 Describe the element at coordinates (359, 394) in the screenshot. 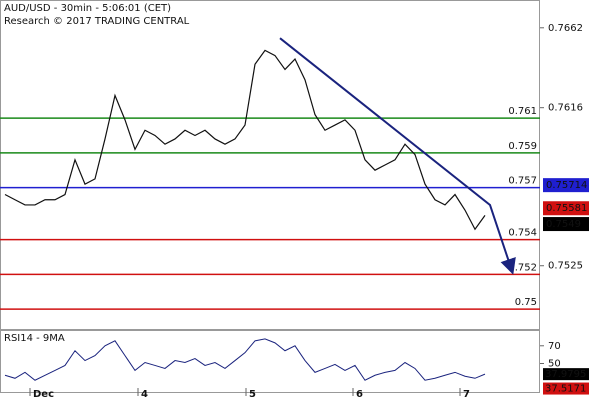

I see `x-tick-label: 6` at that location.